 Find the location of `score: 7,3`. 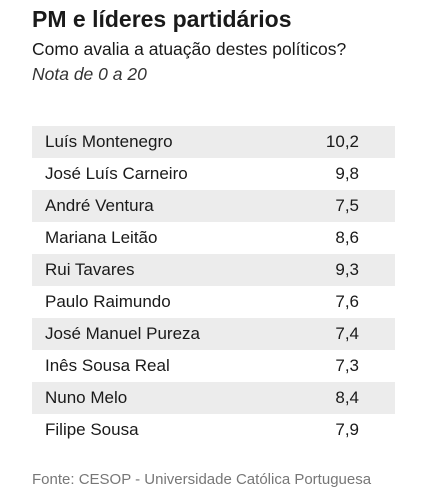

score: 7,3 is located at coordinates (347, 365).